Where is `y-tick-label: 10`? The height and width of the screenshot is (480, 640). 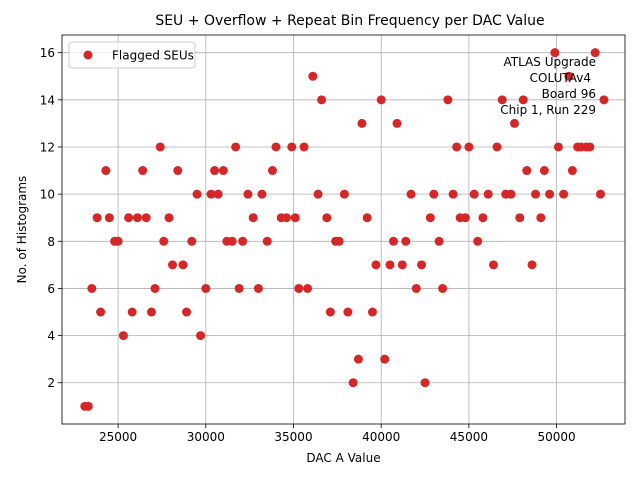 y-tick-label: 10 is located at coordinates (47, 195).